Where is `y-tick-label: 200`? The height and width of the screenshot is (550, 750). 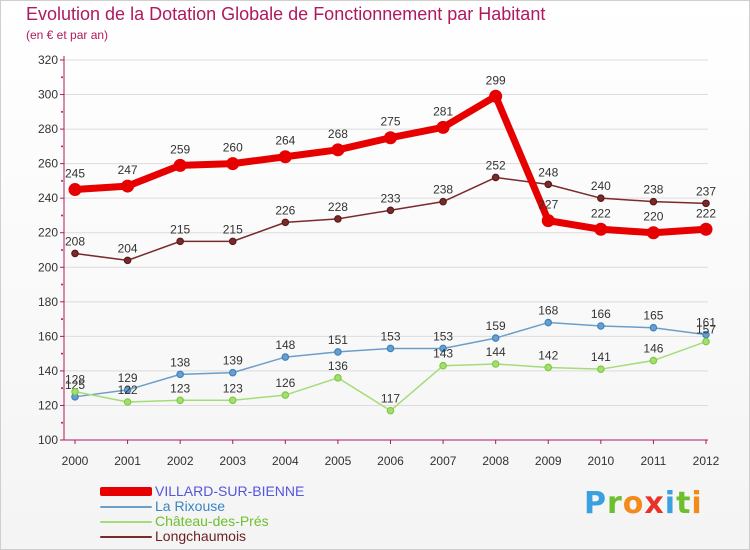 y-tick-label: 200 is located at coordinates (48, 267).